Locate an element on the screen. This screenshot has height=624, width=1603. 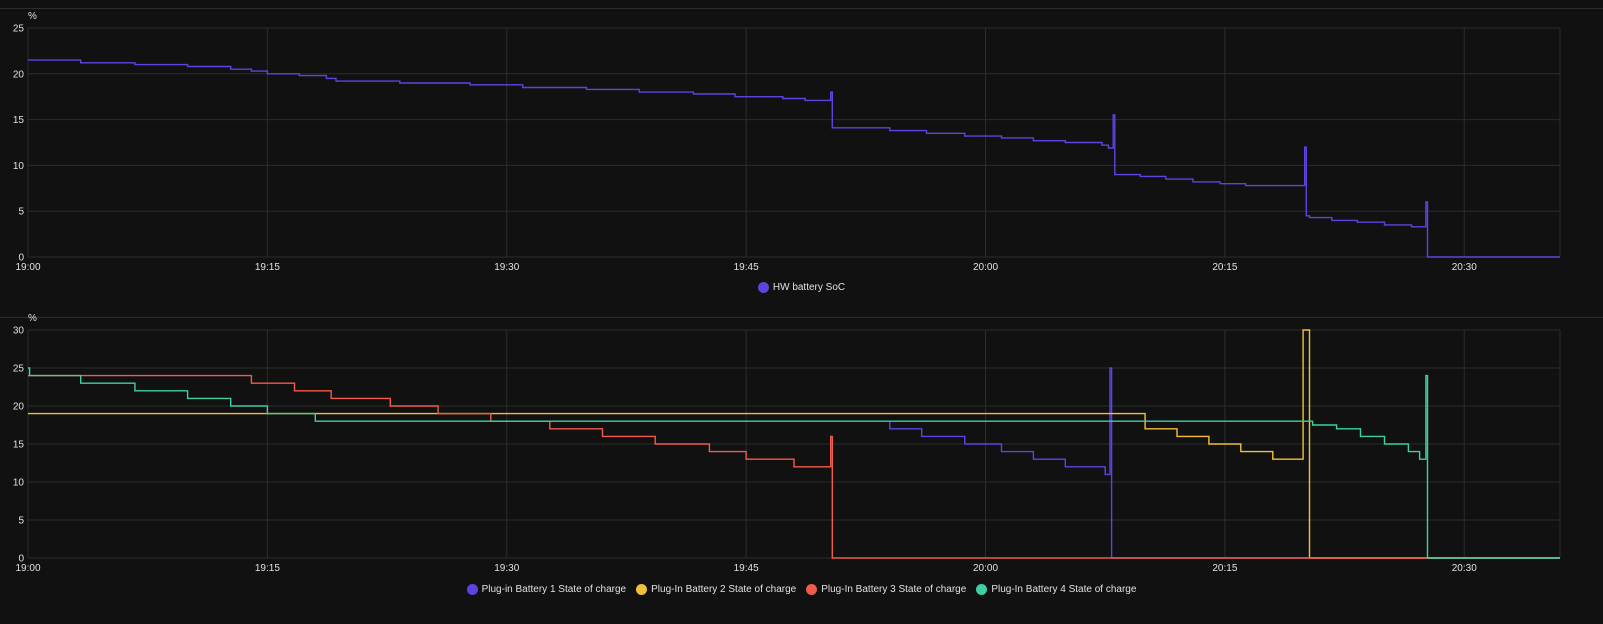
hw-battery-legend: HW battery SoC is located at coordinates (801, 287).